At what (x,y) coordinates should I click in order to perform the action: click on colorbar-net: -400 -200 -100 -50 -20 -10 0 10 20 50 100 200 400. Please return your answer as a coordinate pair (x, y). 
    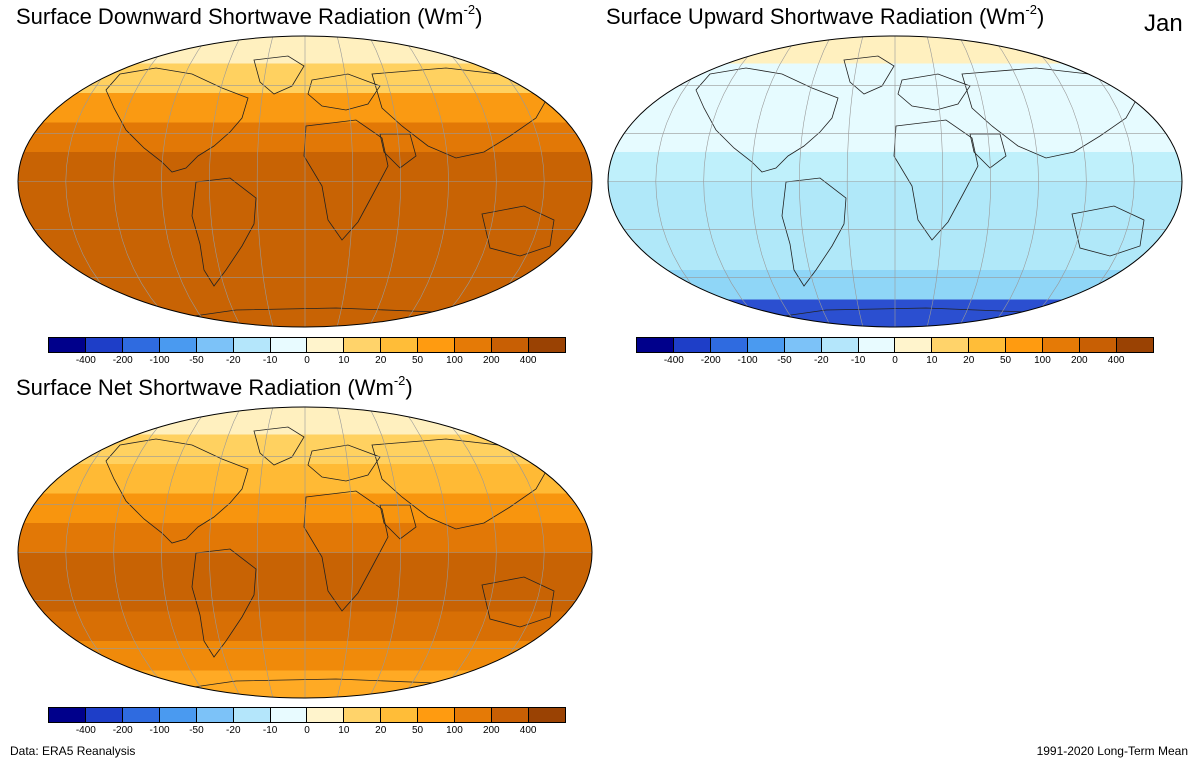
    Looking at the image, I should click on (307, 722).